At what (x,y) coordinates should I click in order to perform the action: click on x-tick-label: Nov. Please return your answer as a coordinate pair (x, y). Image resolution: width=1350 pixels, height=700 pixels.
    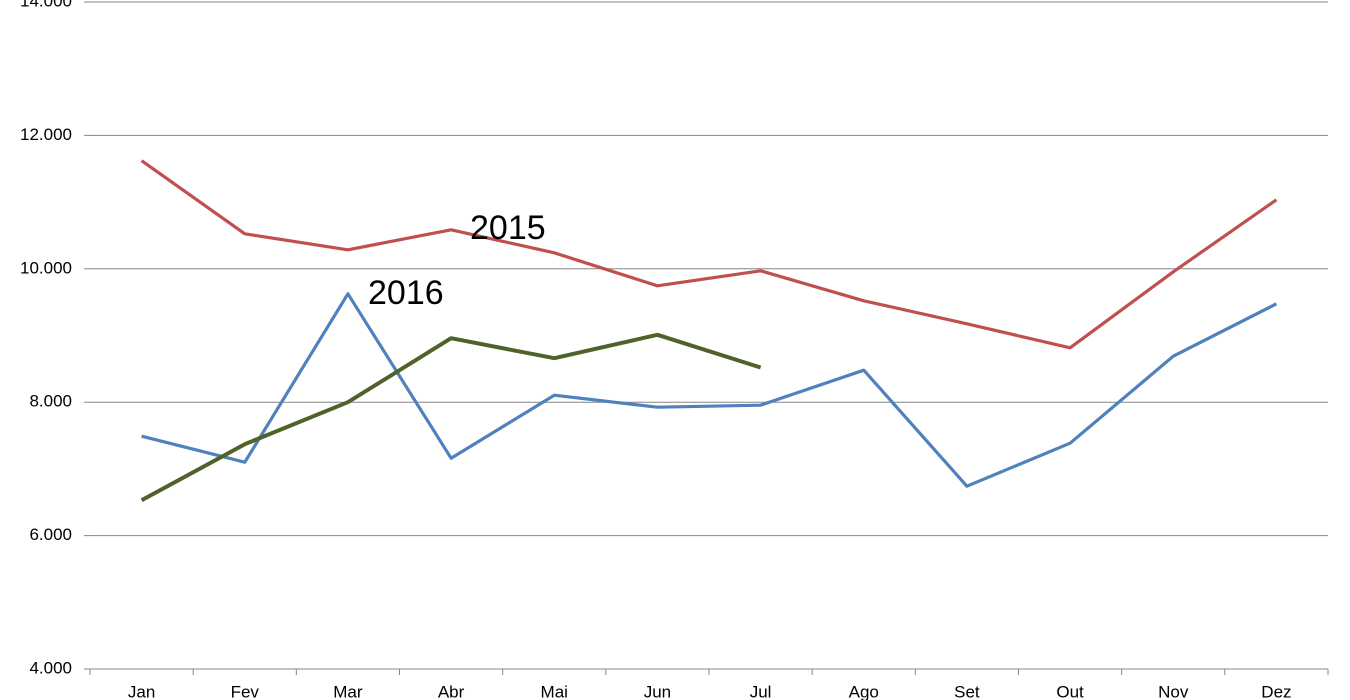
    Looking at the image, I should click on (1173, 691).